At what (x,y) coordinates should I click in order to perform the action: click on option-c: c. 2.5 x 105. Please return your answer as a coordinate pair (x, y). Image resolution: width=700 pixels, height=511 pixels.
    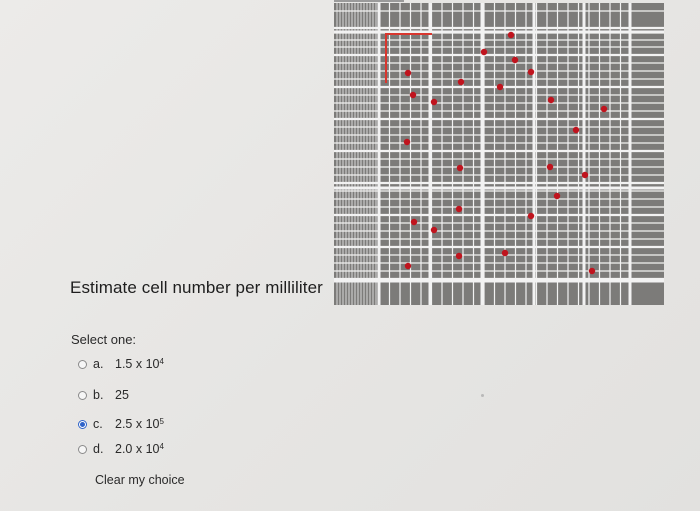
    Looking at the image, I should click on (121, 424).